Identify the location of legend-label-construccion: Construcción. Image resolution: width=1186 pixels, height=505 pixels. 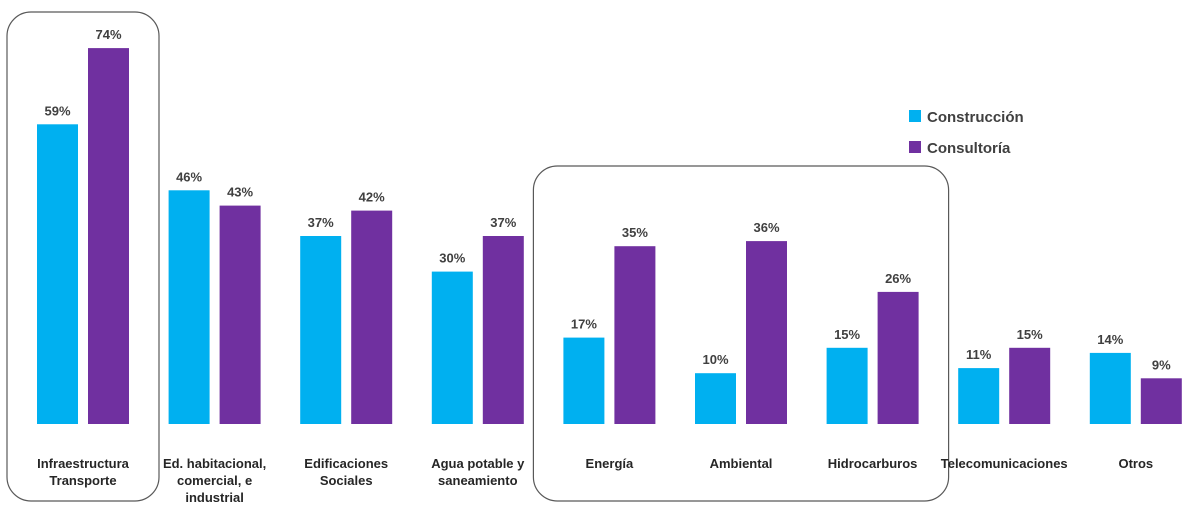
(975, 117).